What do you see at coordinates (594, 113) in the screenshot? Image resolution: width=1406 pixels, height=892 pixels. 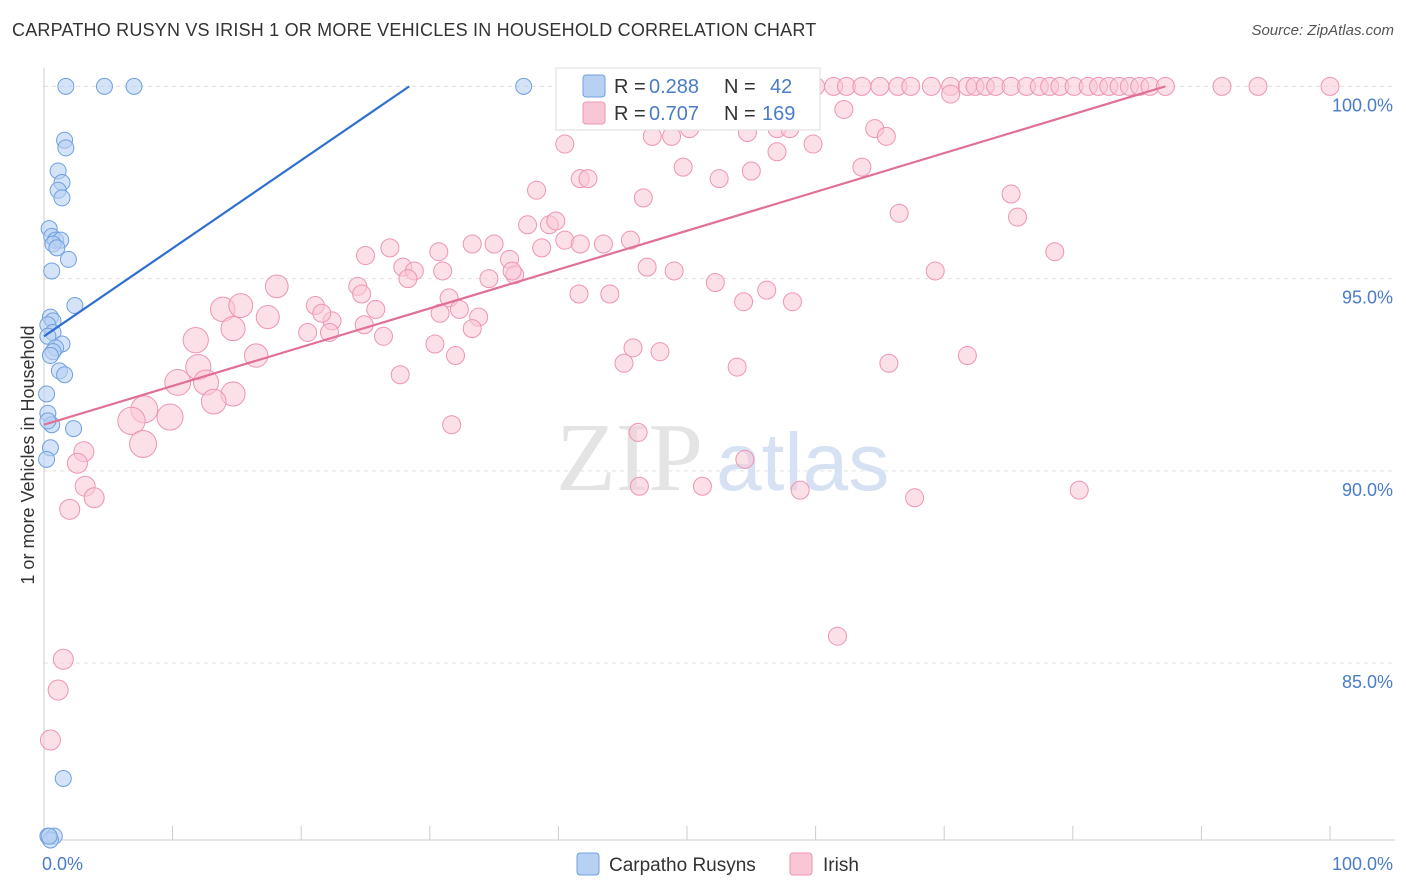 I see `legend-swatch-irish` at bounding box center [594, 113].